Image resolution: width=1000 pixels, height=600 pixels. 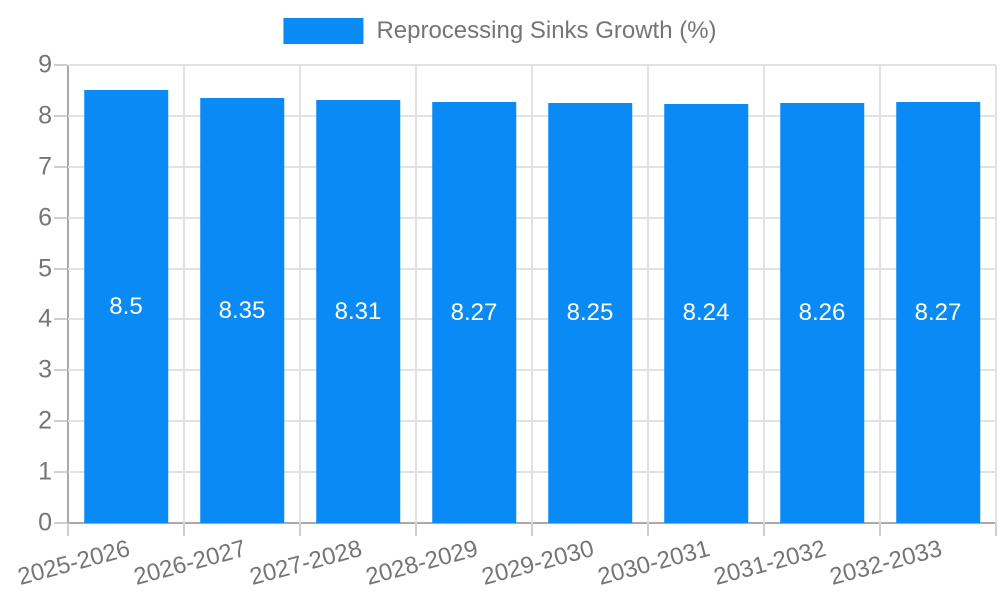 I want to click on bar-category: 8.35, so click(x=242, y=294).